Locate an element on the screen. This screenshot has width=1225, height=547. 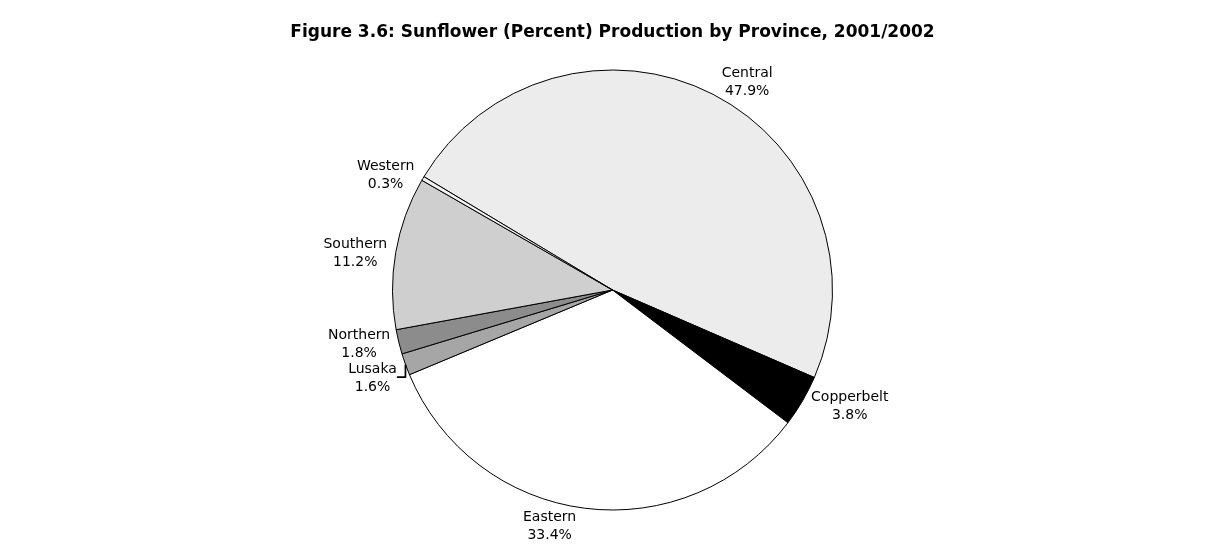
slice-label: Central is located at coordinates (747, 71).